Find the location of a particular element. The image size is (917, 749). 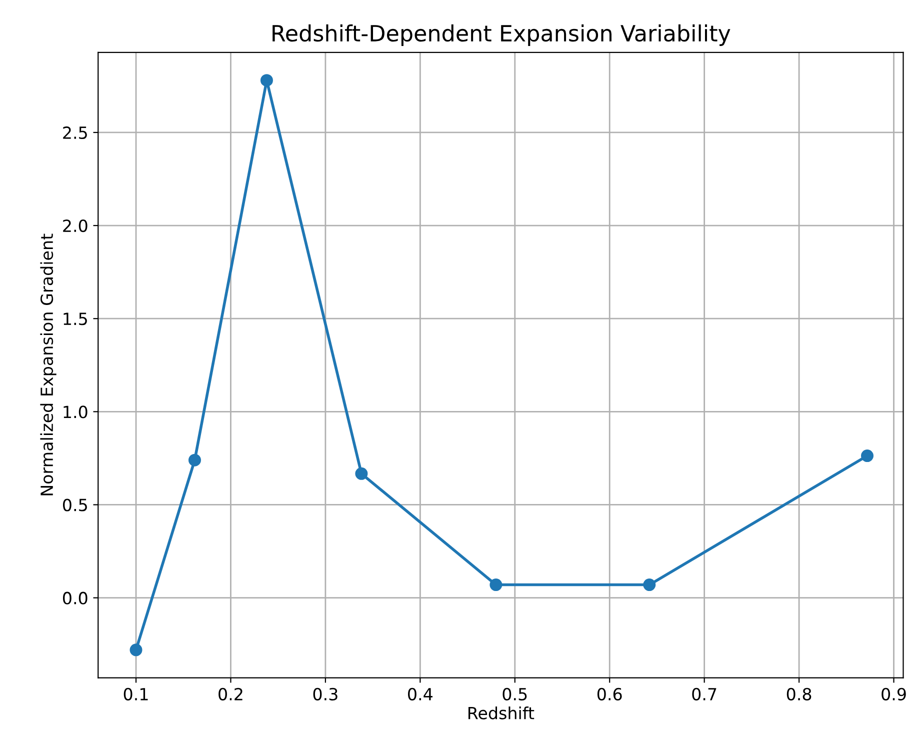

x-tick-label: 0.6 is located at coordinates (609, 694).